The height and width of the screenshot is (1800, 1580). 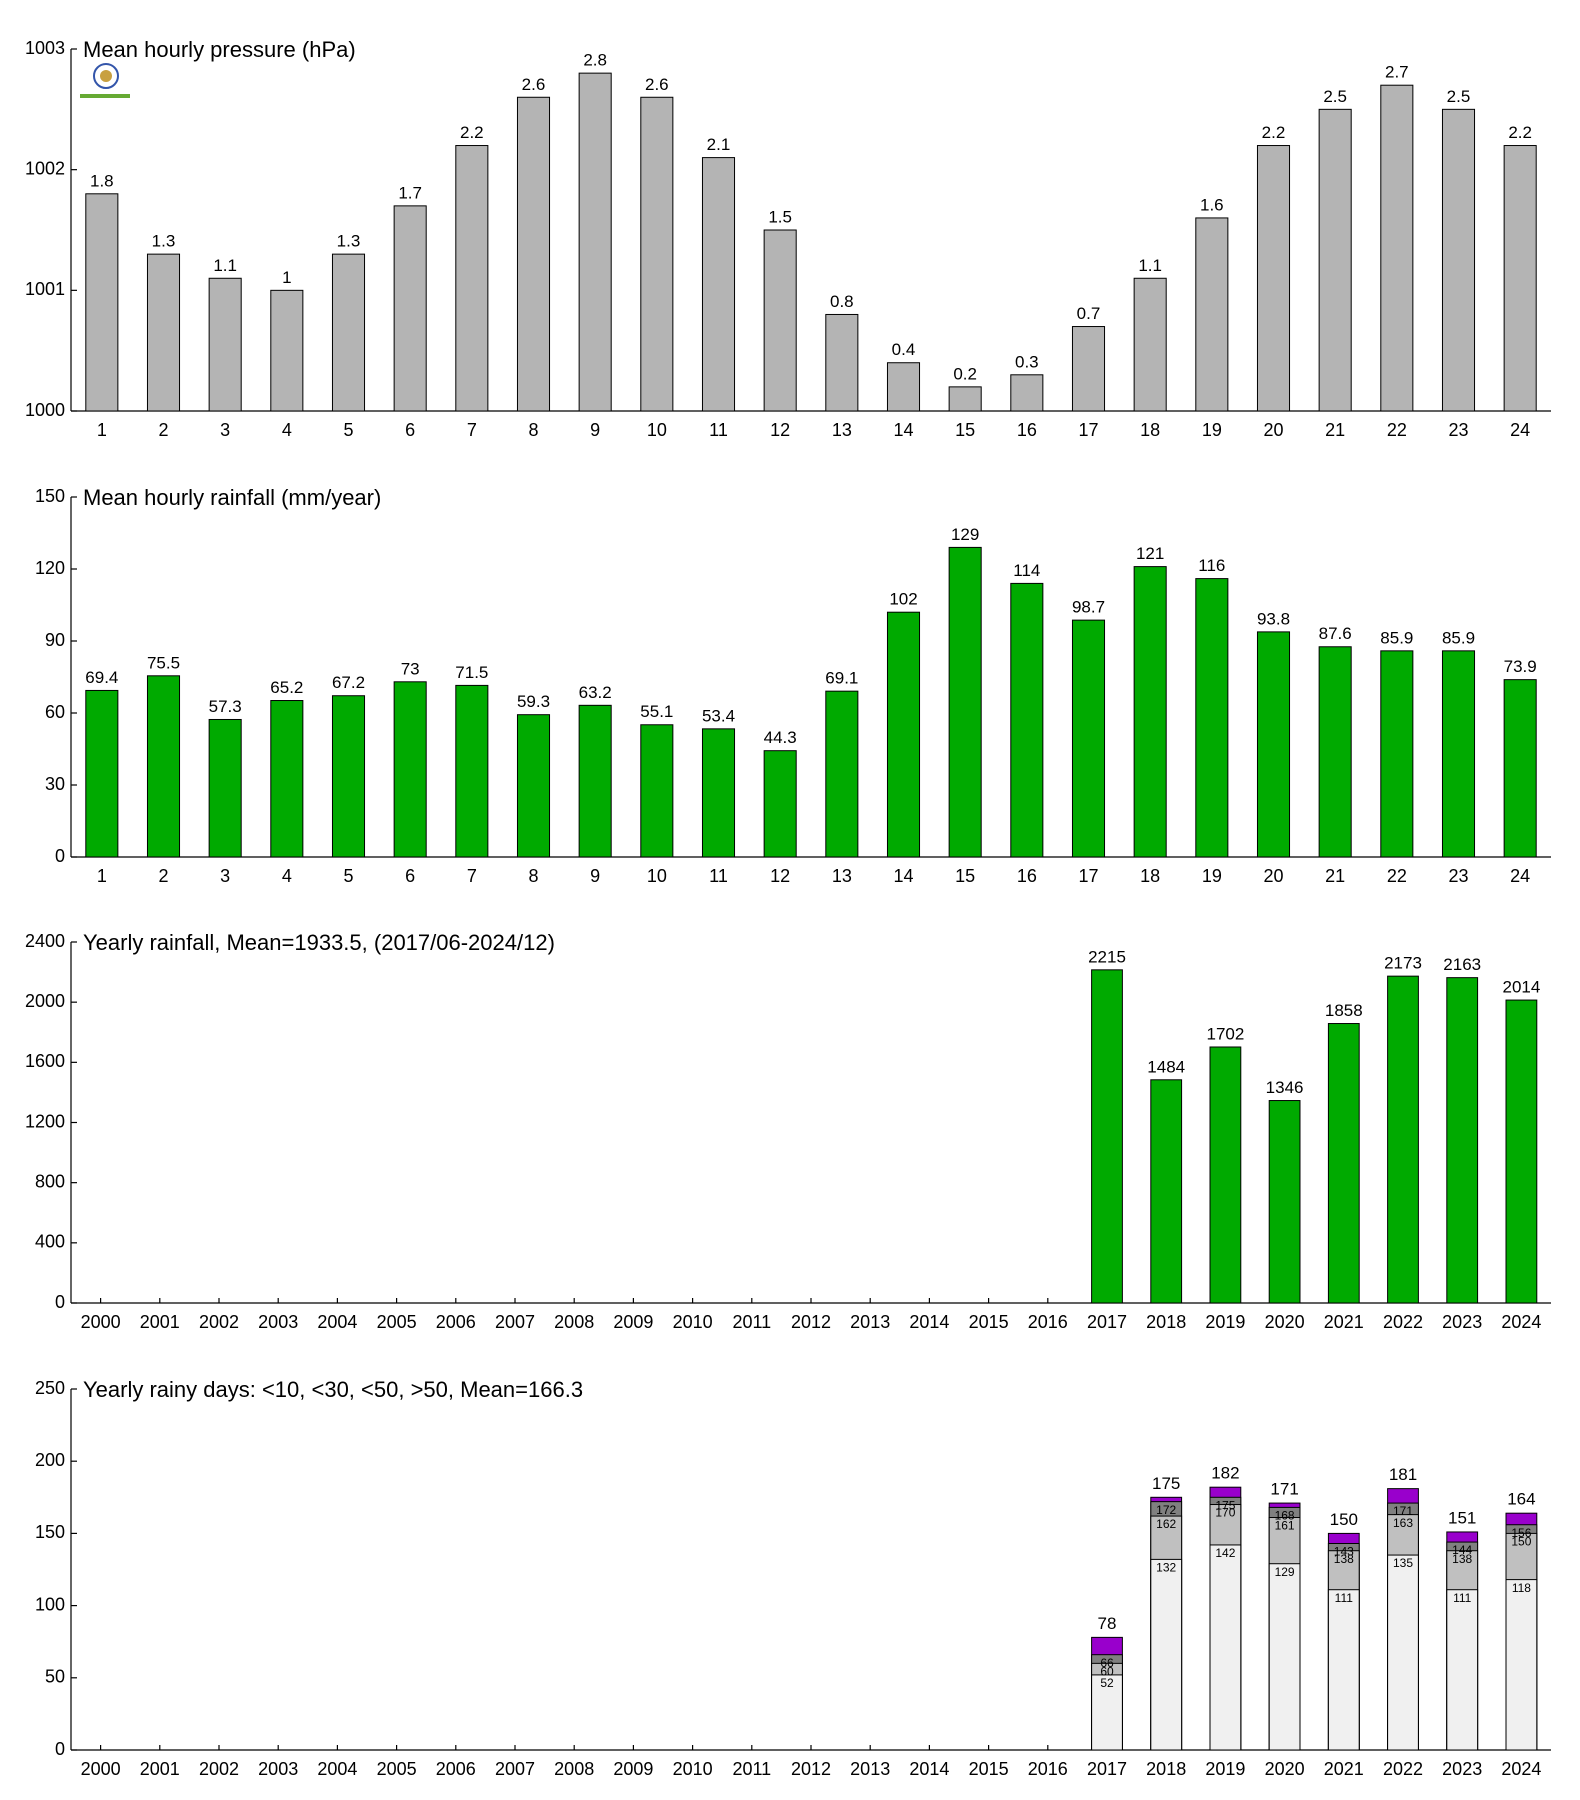 What do you see at coordinates (410, 668) in the screenshot?
I see `value-label: 73` at bounding box center [410, 668].